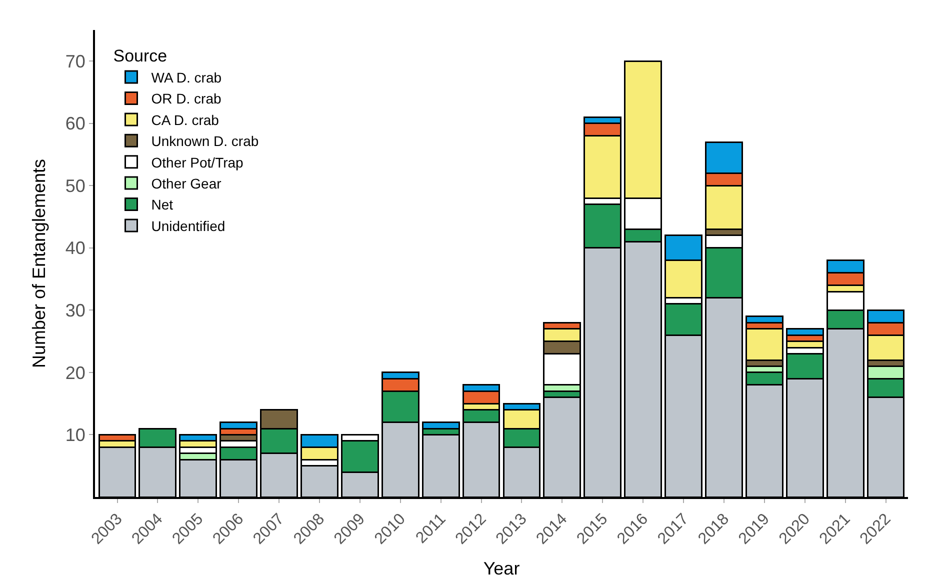 The height and width of the screenshot is (587, 948). What do you see at coordinates (75, 186) in the screenshot?
I see `y-tick-label: 50` at bounding box center [75, 186].